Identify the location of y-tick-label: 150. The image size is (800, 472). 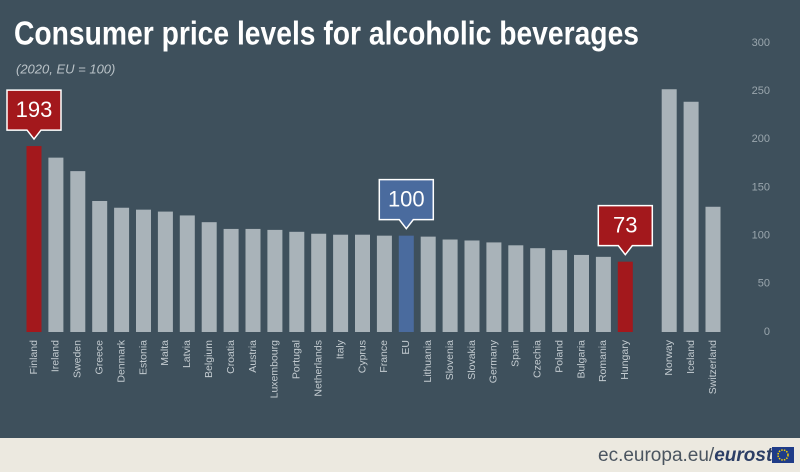
(761, 187).